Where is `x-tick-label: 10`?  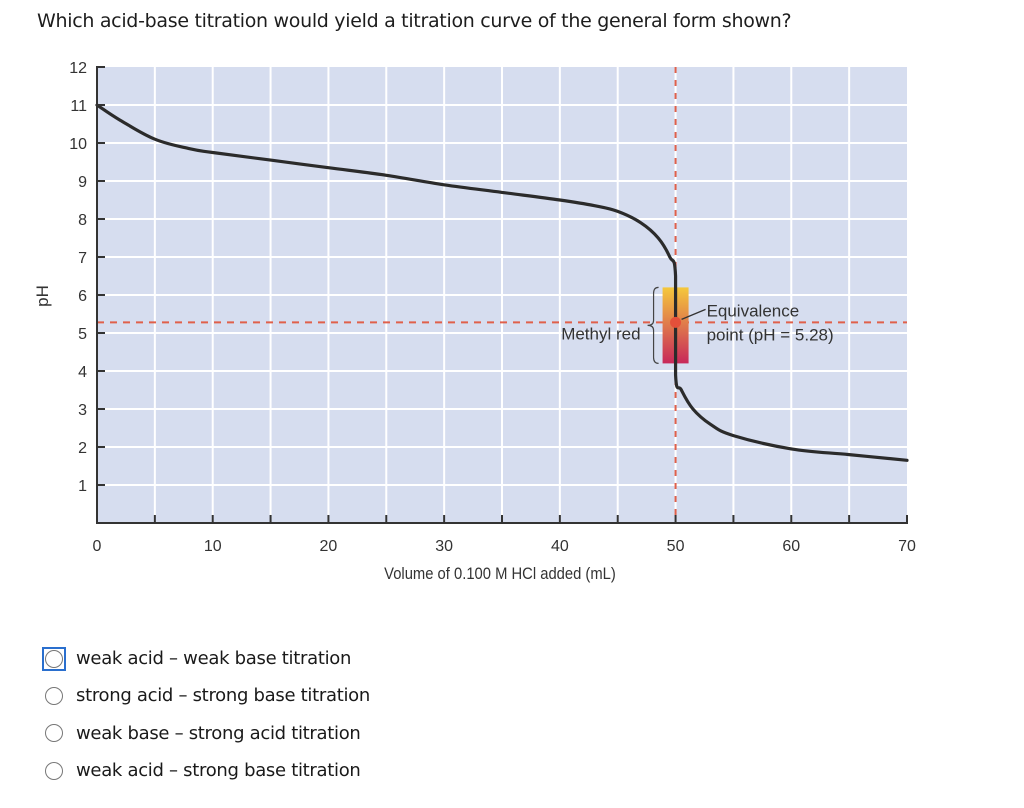
x-tick-label: 10 is located at coordinates (213, 546).